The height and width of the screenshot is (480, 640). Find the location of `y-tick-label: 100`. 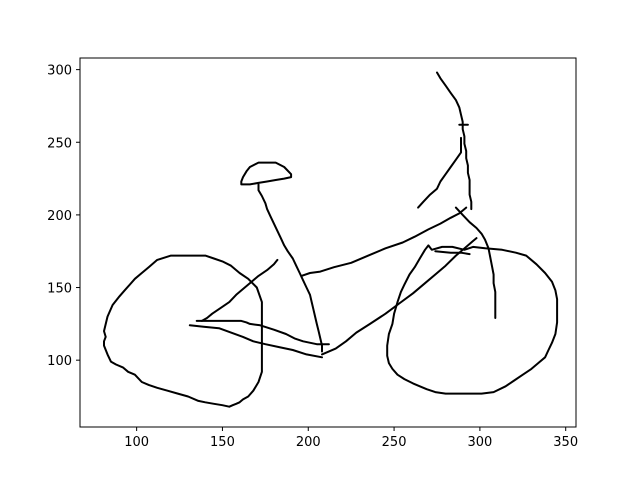

y-tick-label: 100 is located at coordinates (59, 361).